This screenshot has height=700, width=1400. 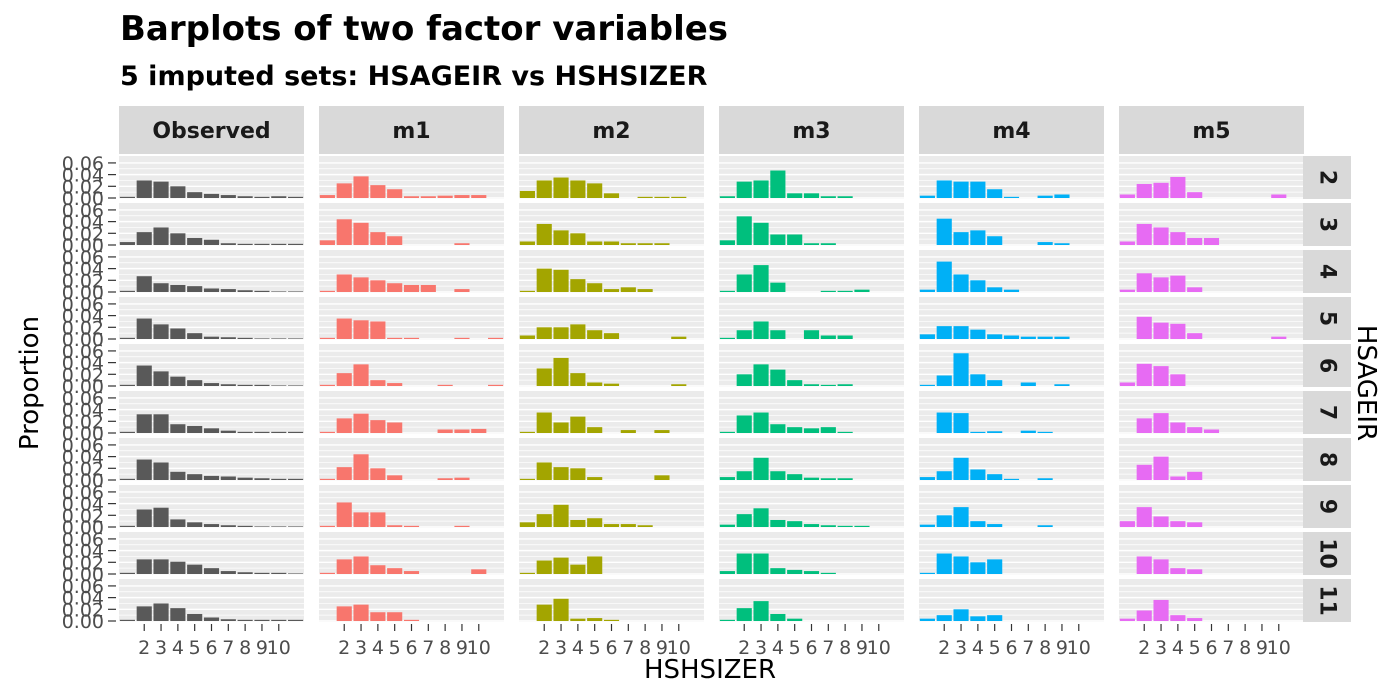 What do you see at coordinates (83, 281) in the screenshot?
I see `y-tick-label: 0.02` at bounding box center [83, 281].